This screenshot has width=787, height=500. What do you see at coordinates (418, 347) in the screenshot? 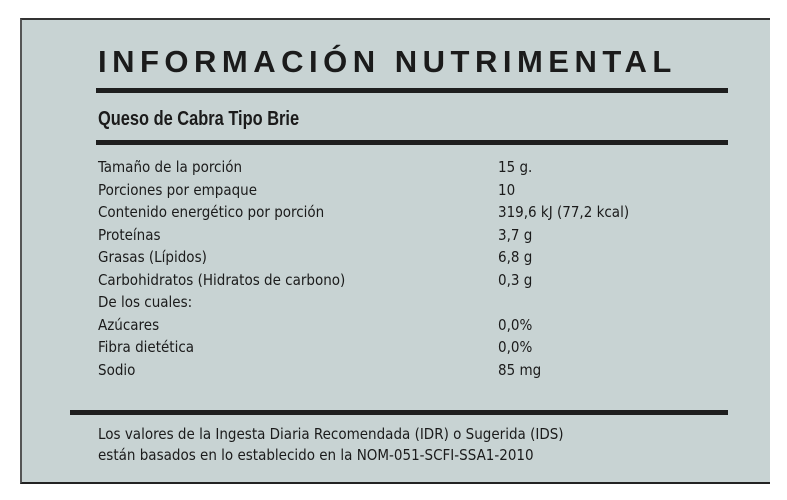
I see `table-row: Fibra dietética 0,0%` at bounding box center [418, 347].